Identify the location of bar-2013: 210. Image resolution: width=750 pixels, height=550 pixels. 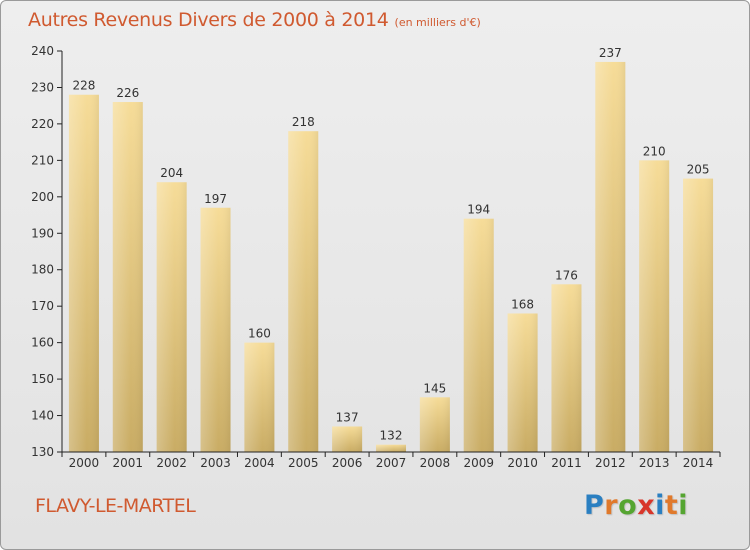
(654, 298).